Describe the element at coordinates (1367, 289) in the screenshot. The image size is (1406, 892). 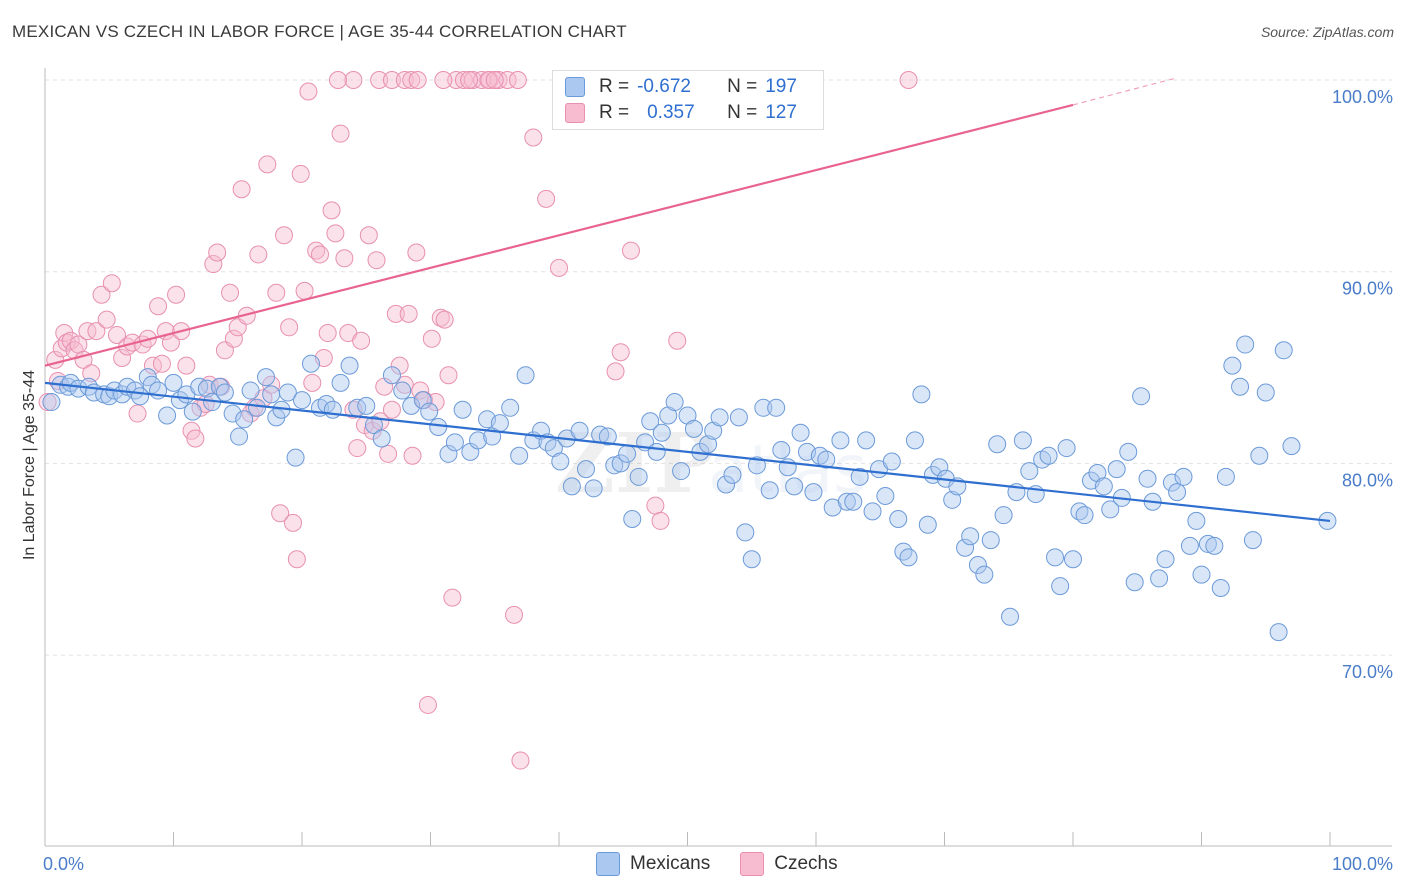
I see `y-tick-label: 90.0%` at that location.